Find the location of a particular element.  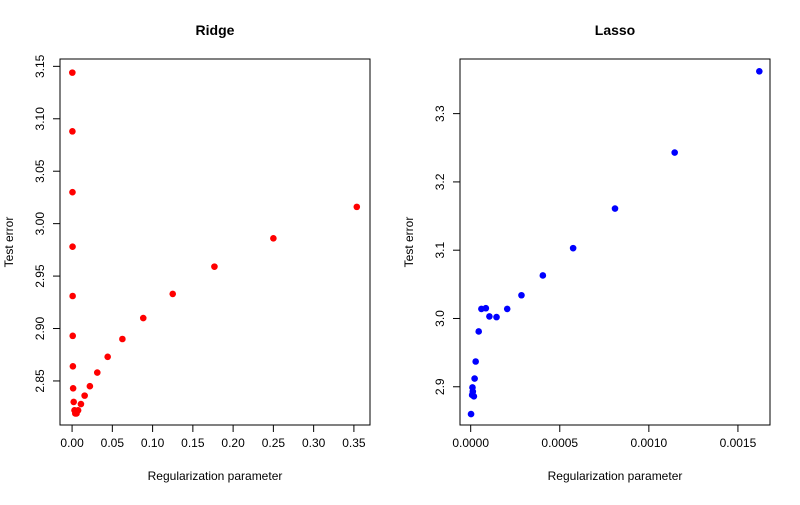

ridge-x-tick-label: 0.05 is located at coordinates (113, 443).